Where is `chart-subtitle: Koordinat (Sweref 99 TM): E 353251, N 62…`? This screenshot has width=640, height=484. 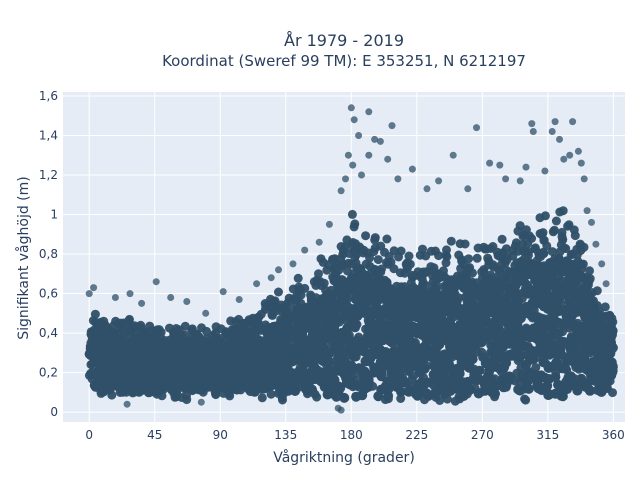
chart-subtitle: Koordinat (Sweref 99 TM): E 353251, N 62… is located at coordinates (344, 61).